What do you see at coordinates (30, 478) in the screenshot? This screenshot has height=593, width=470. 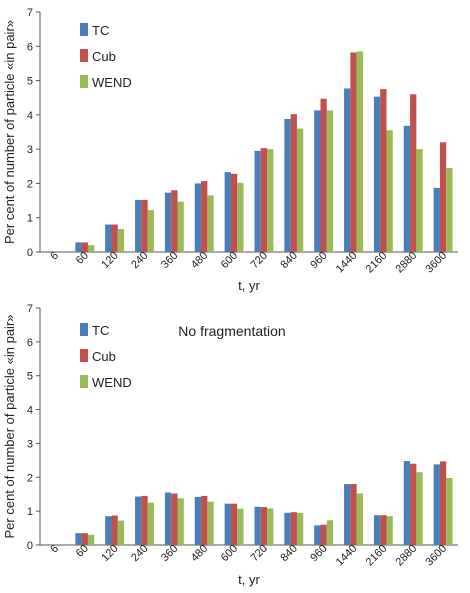 I see `y-tick-label: 2` at bounding box center [30, 478].